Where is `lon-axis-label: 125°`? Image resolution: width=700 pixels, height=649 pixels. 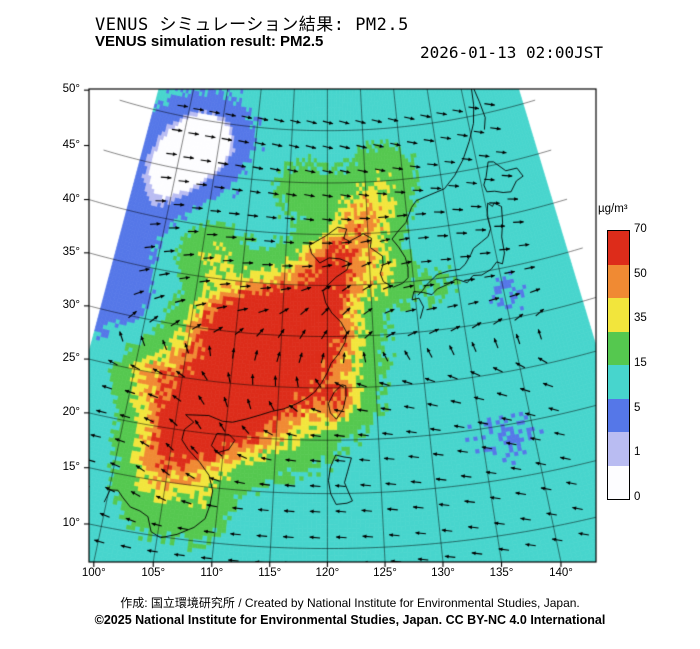 lon-axis-label: 125° is located at coordinates (385, 573).